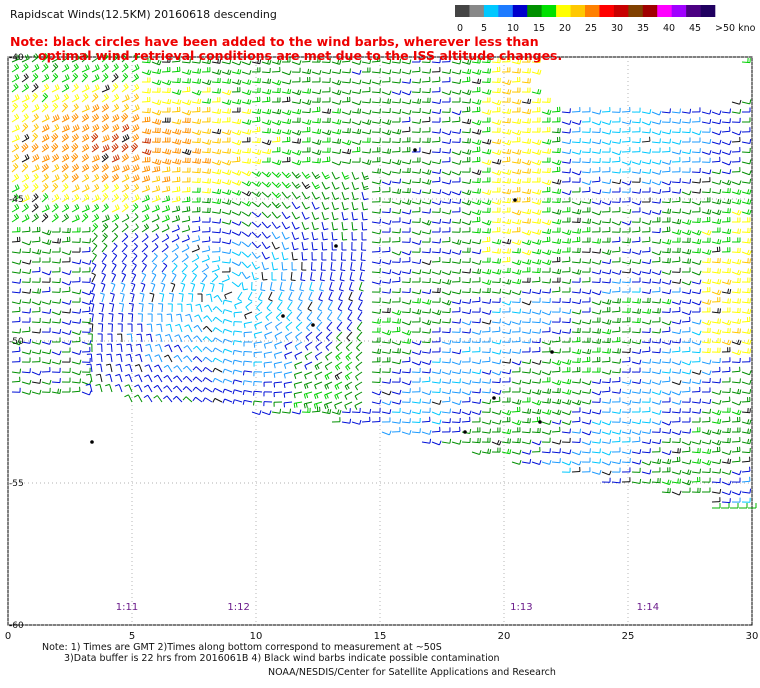  What do you see at coordinates (283, 316) in the screenshot?
I see `contamination-dot` at bounding box center [283, 316].